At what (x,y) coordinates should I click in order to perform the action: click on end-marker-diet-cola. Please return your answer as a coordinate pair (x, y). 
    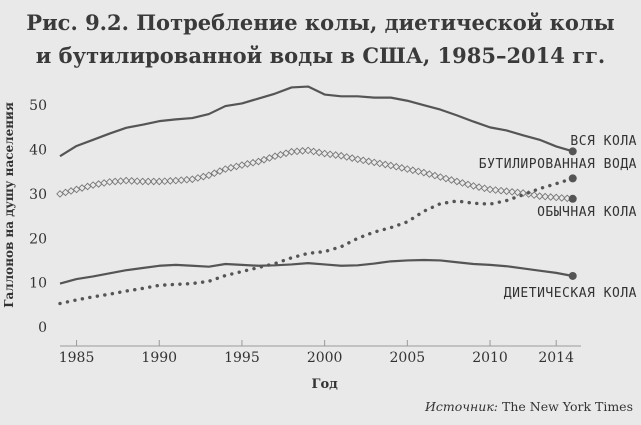
    Looking at the image, I should click on (572, 275).